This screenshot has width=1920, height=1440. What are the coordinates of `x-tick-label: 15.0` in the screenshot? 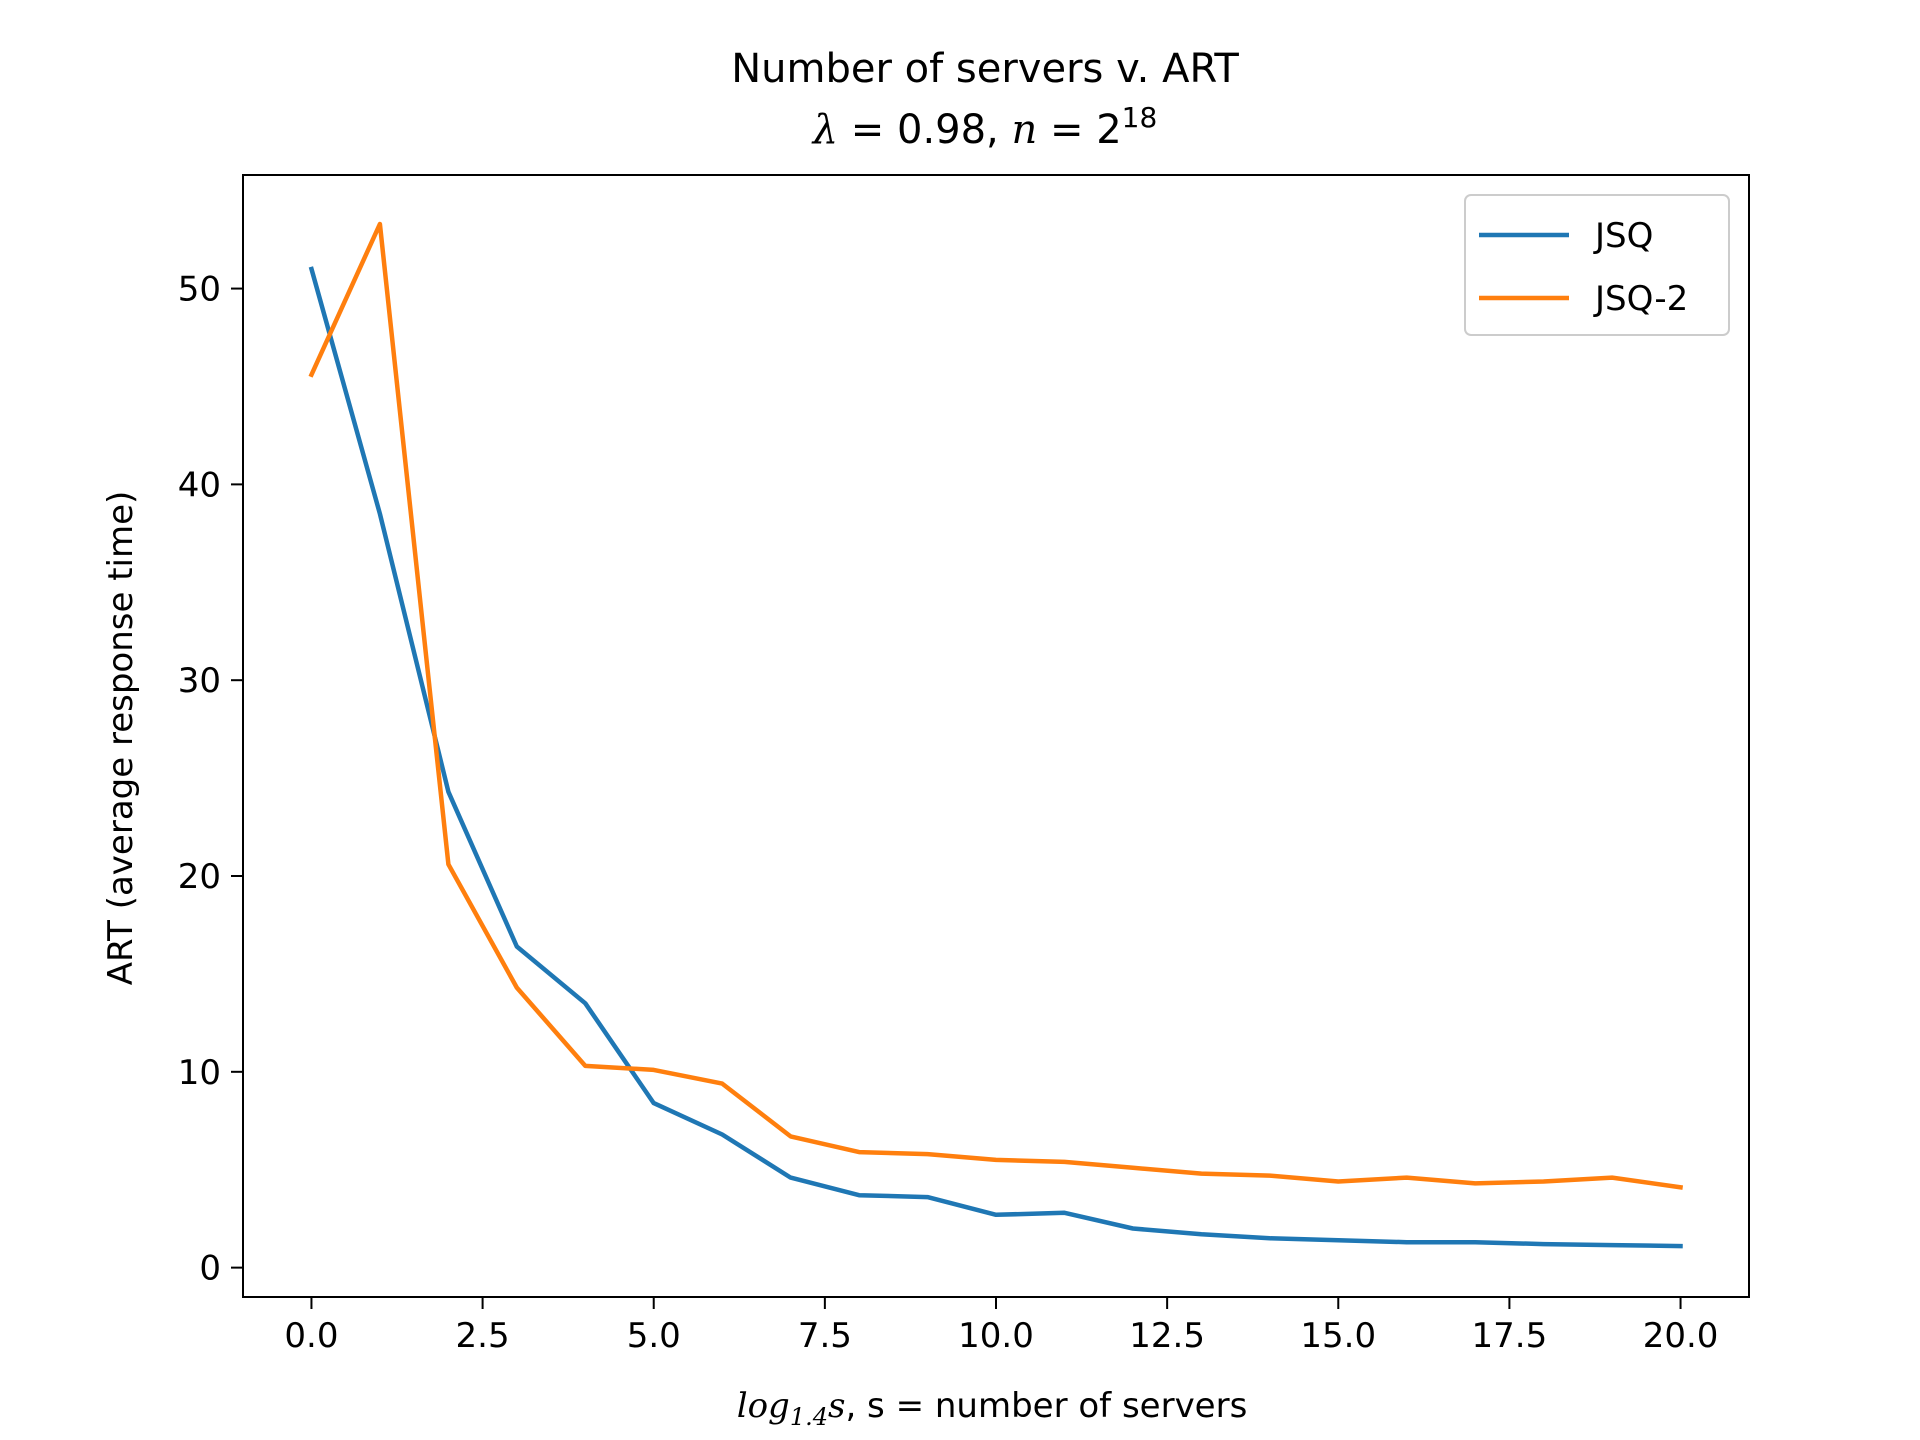 It's located at (1338, 1336).